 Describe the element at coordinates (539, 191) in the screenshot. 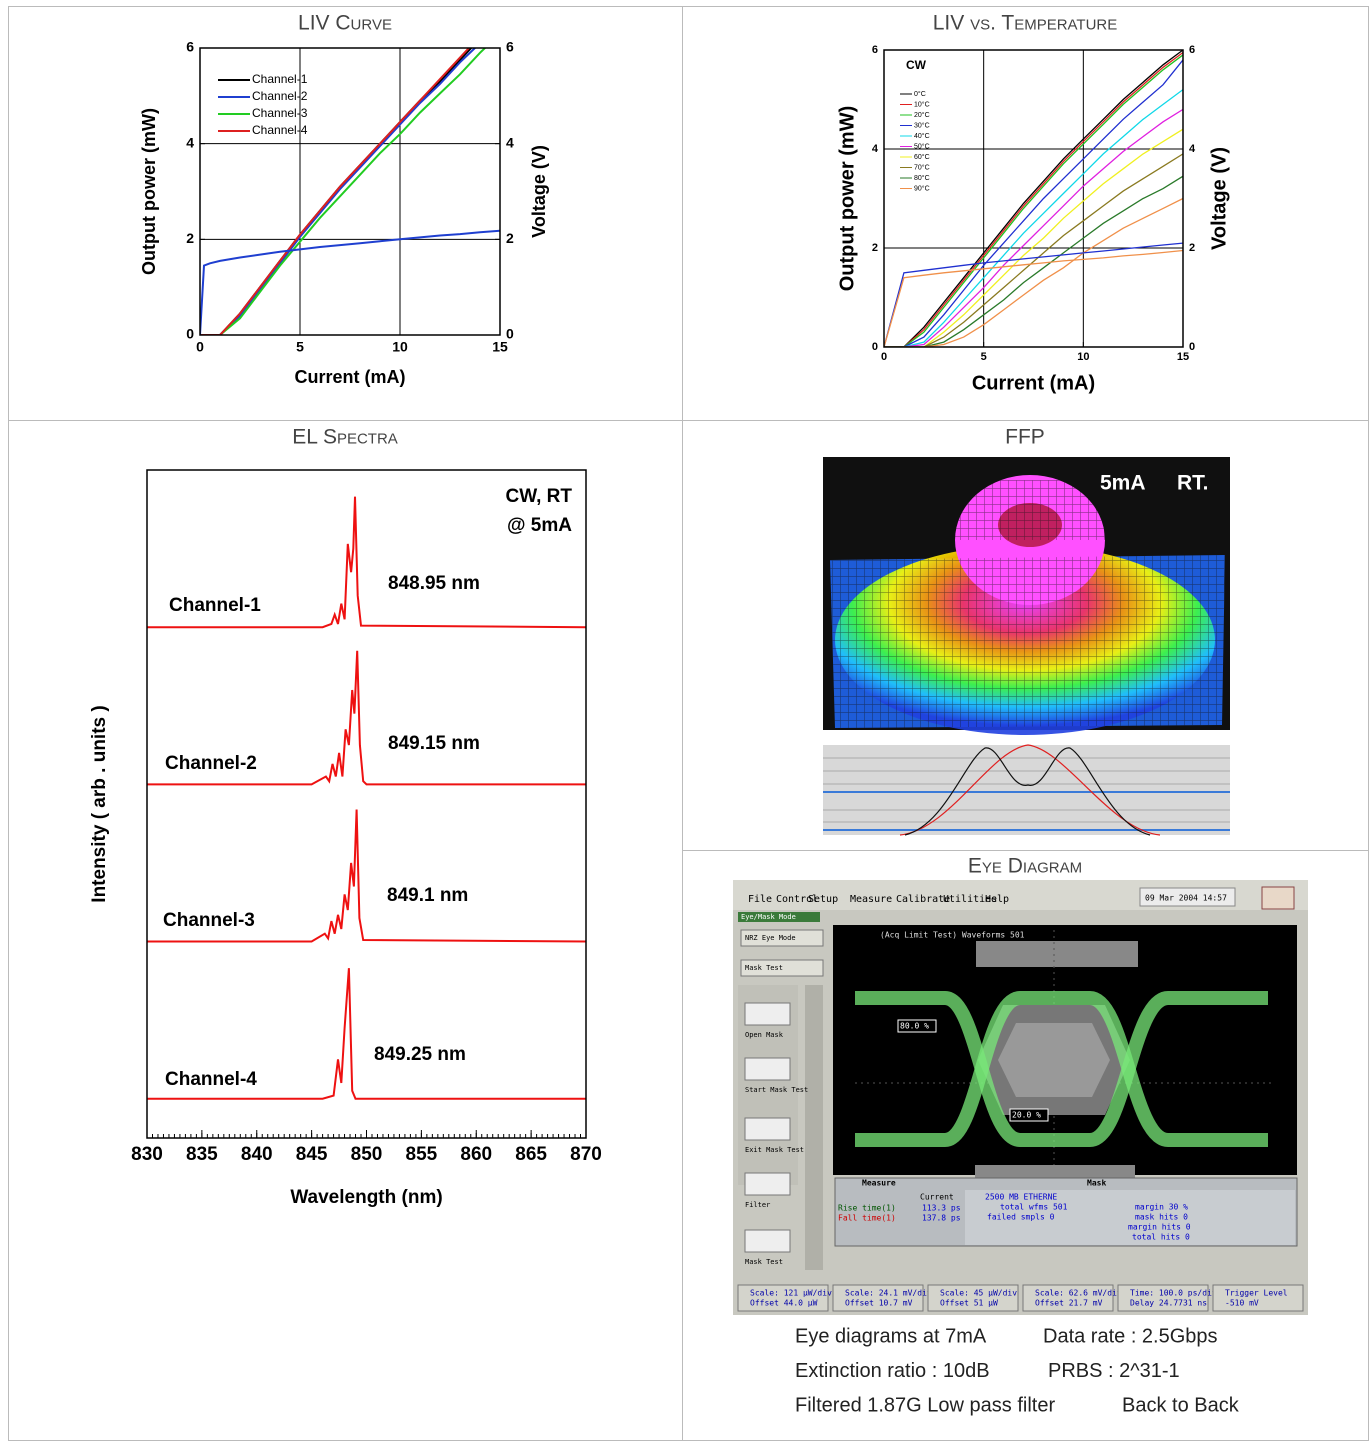

I see `y2-axis-label: Voltage (V)` at that location.